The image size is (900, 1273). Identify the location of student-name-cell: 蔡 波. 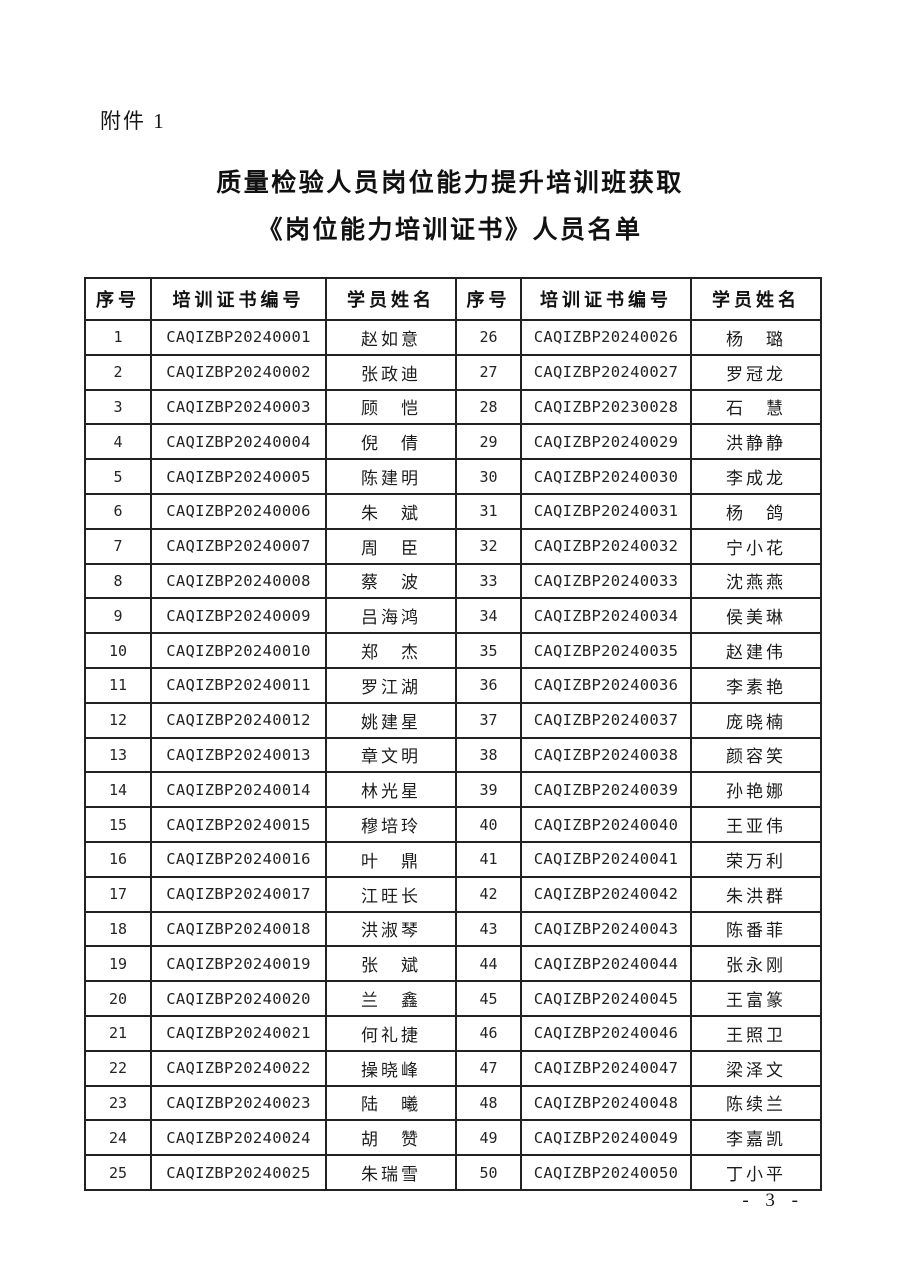
(391, 581).